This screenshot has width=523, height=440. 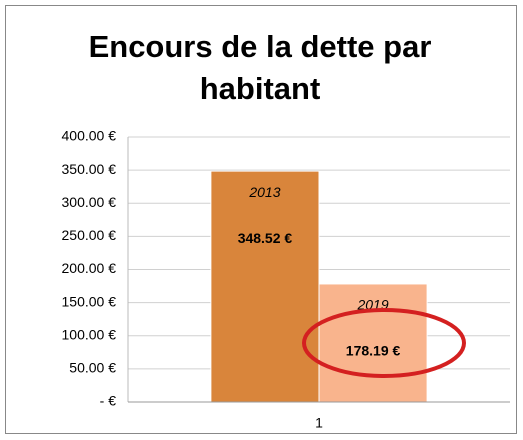 What do you see at coordinates (260, 67) in the screenshot?
I see `chart-title: Encours de la dette par habitant` at bounding box center [260, 67].